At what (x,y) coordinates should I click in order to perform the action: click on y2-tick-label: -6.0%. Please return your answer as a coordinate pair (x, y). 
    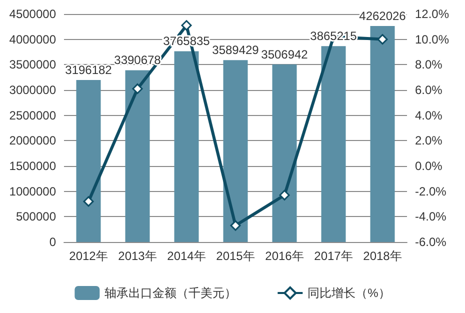
    Looking at the image, I should click on (431, 242).